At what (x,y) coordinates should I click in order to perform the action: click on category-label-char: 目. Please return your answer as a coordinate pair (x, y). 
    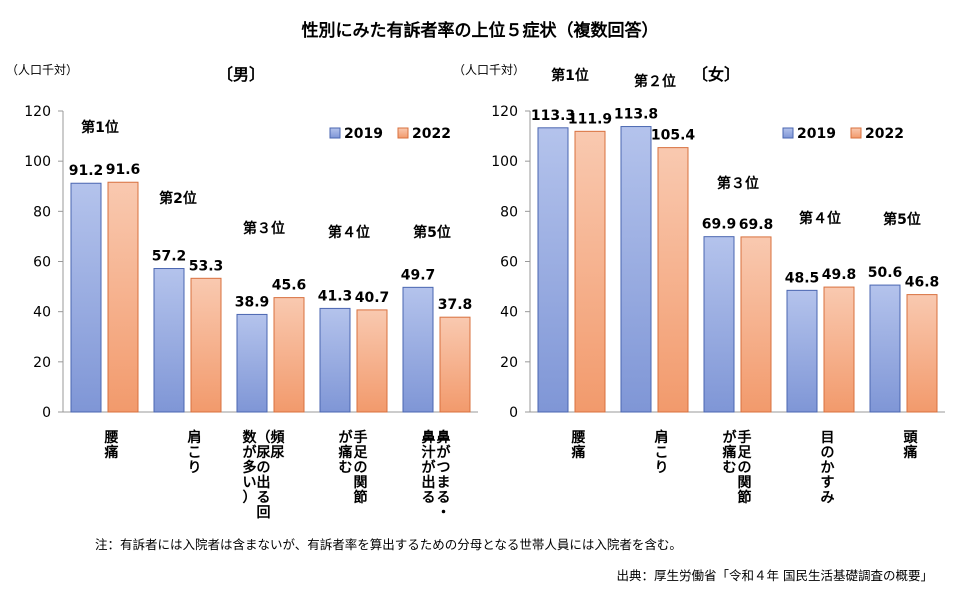
    Looking at the image, I should click on (828, 438).